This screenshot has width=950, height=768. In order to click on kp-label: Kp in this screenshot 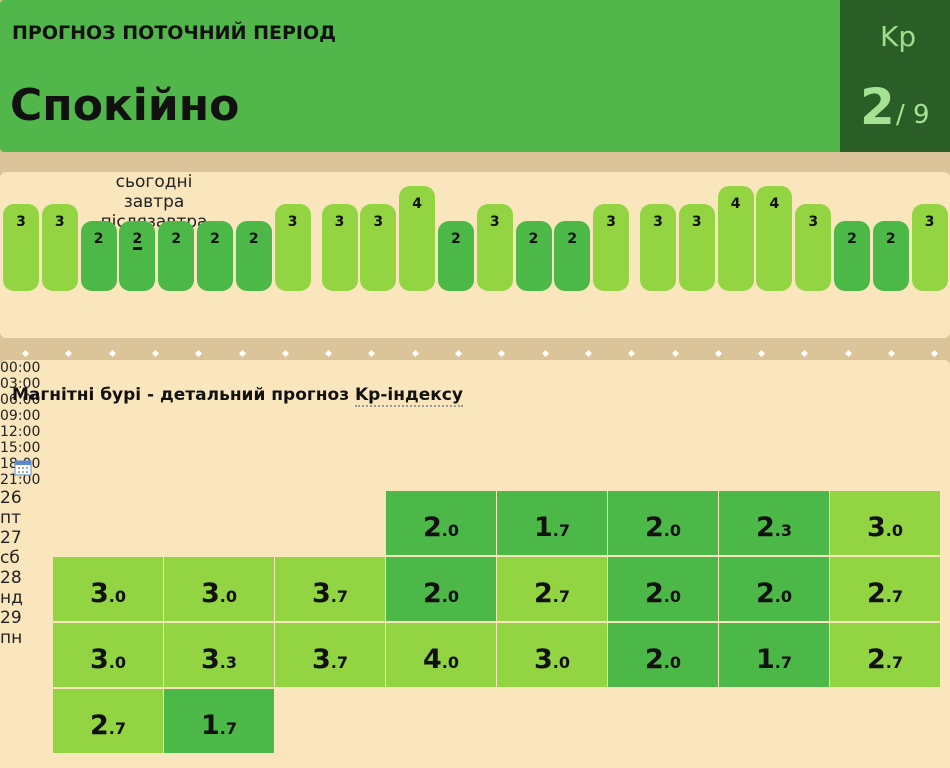, I will do `click(898, 36)`.